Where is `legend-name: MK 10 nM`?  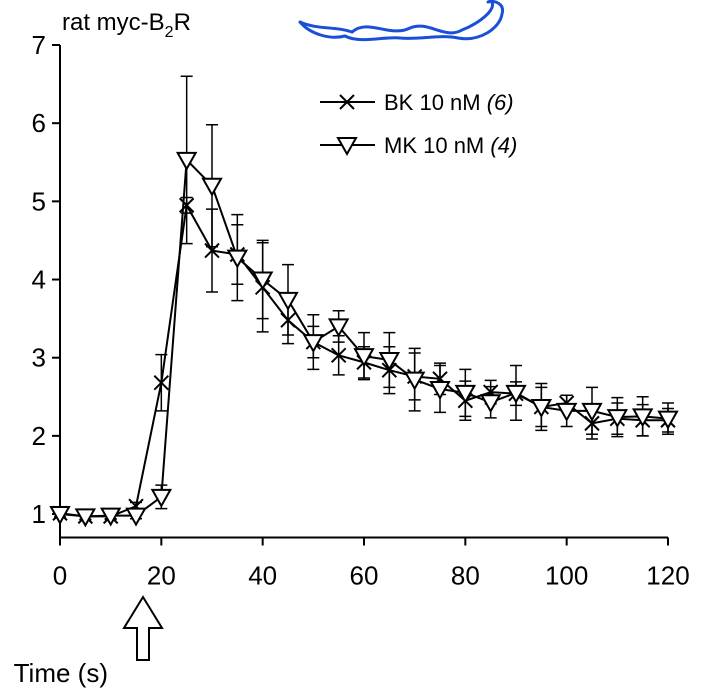
legend-name: MK 10 nM is located at coordinates (434, 145).